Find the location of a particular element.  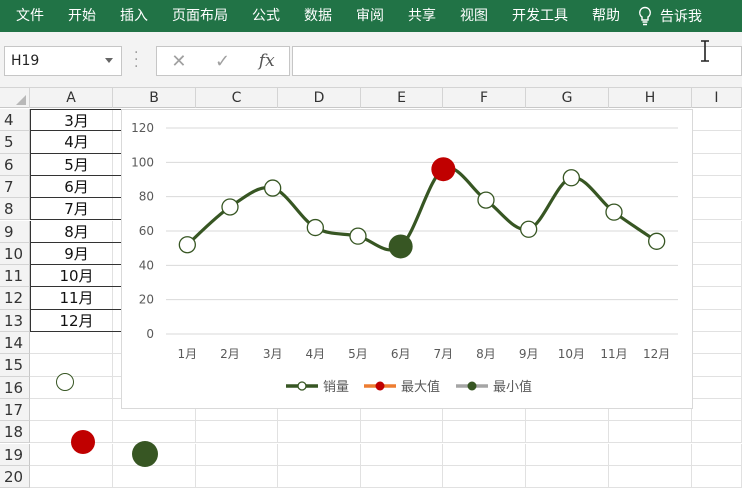

row-header-5: 5 is located at coordinates (15, 142).